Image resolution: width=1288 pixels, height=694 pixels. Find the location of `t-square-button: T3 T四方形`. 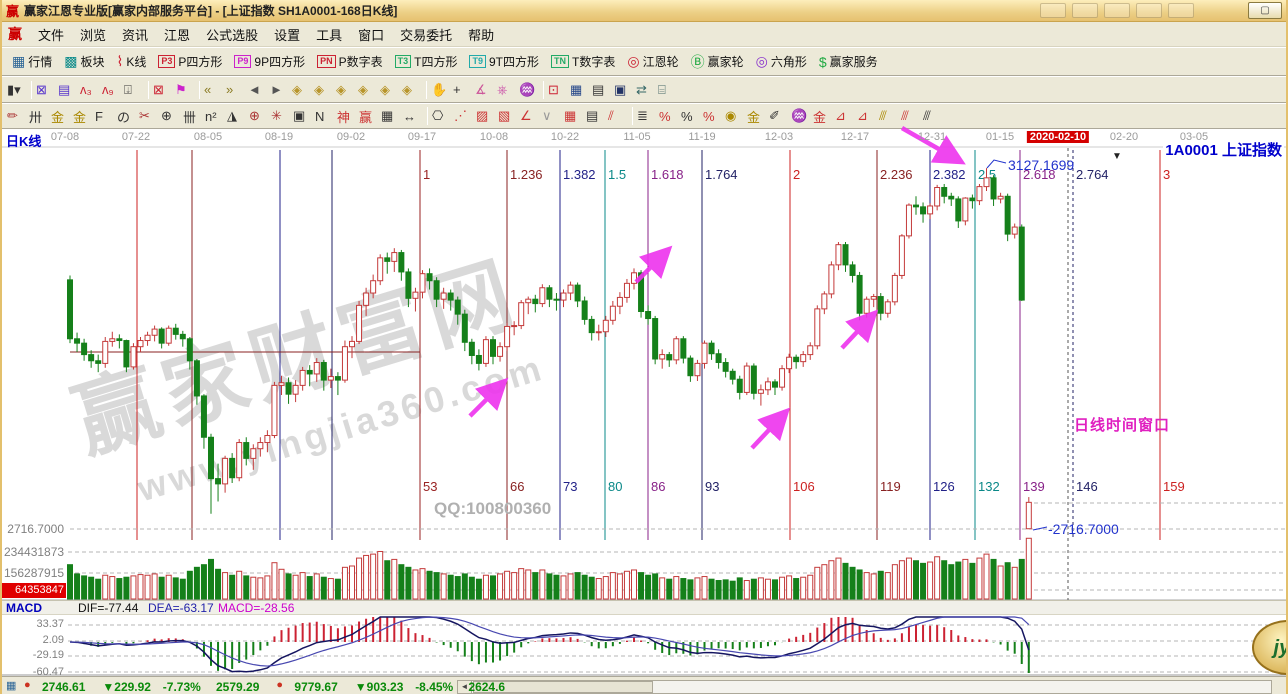

t-square-button: T3 T四方形 is located at coordinates (426, 61).